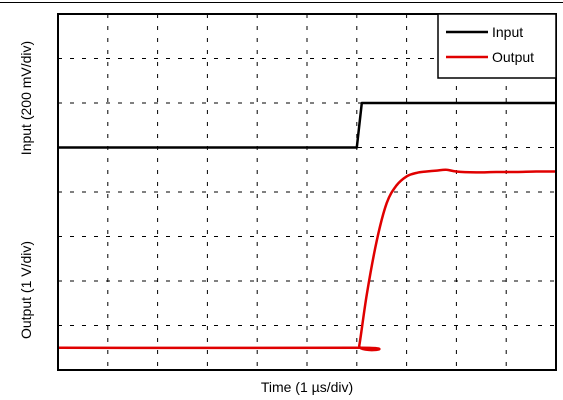 The height and width of the screenshot is (400, 563). I want to click on y-axis-label-upper: Input (200 mV/div), so click(26, 98).